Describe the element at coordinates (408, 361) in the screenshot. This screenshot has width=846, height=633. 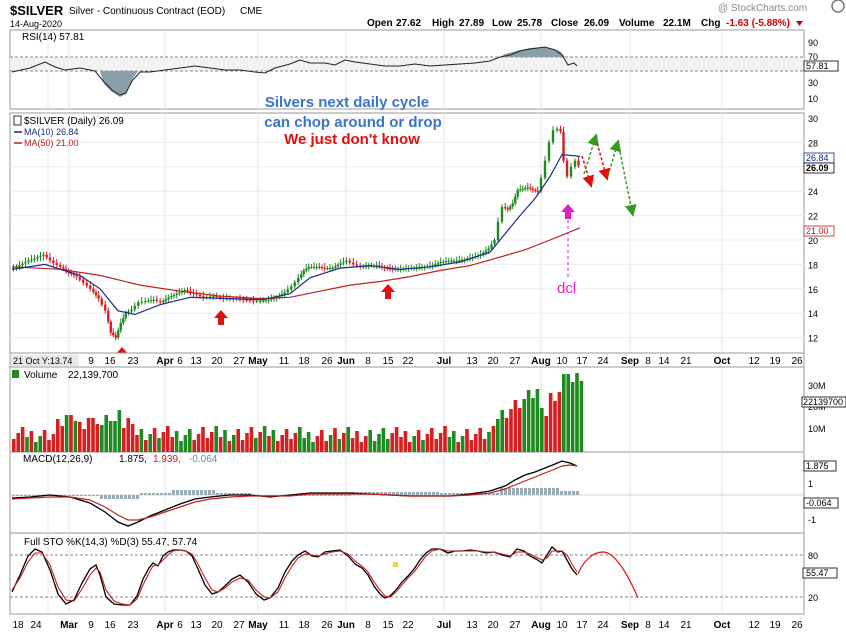
I see `x-axis-label: 22` at that location.